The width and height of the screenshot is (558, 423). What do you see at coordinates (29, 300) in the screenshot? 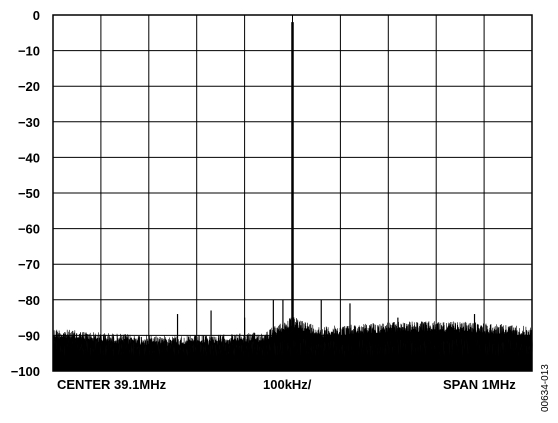
I see `y-tick-label: −80` at bounding box center [29, 300].